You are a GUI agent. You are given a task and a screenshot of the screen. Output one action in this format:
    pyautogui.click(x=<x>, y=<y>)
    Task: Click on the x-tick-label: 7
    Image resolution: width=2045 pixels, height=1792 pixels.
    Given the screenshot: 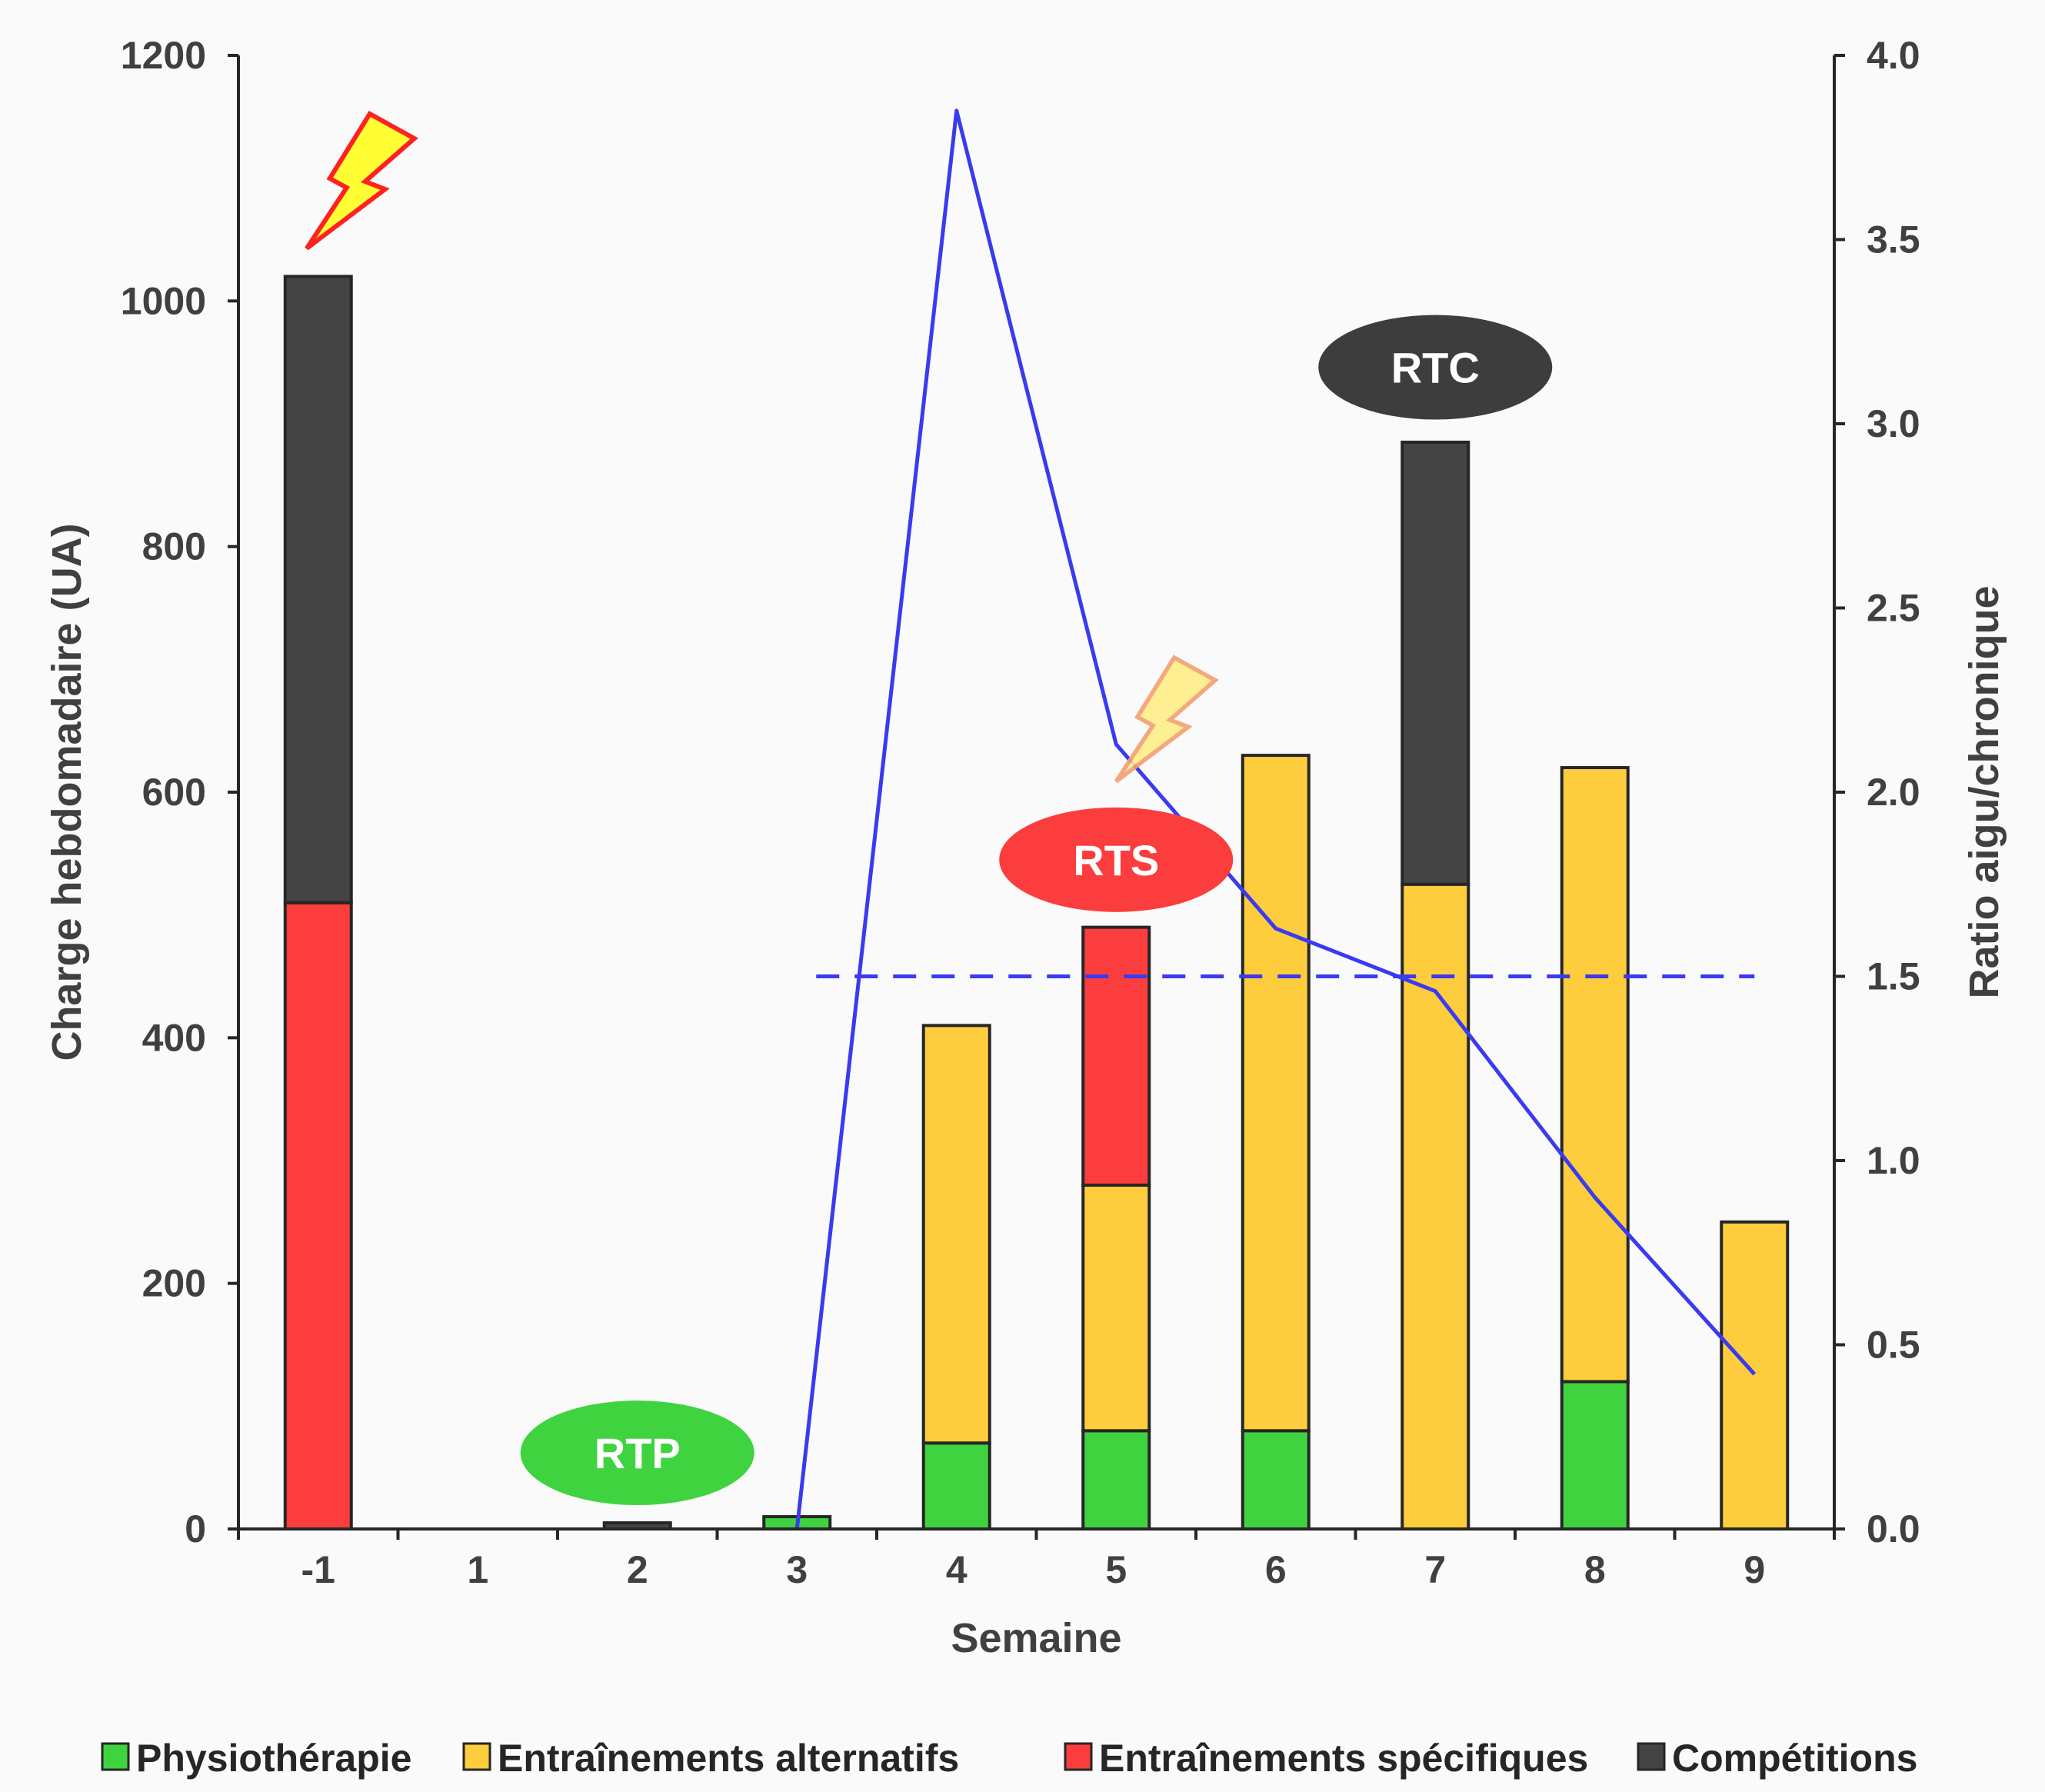 What is the action you would take?
    pyautogui.click(x=1435, y=1569)
    